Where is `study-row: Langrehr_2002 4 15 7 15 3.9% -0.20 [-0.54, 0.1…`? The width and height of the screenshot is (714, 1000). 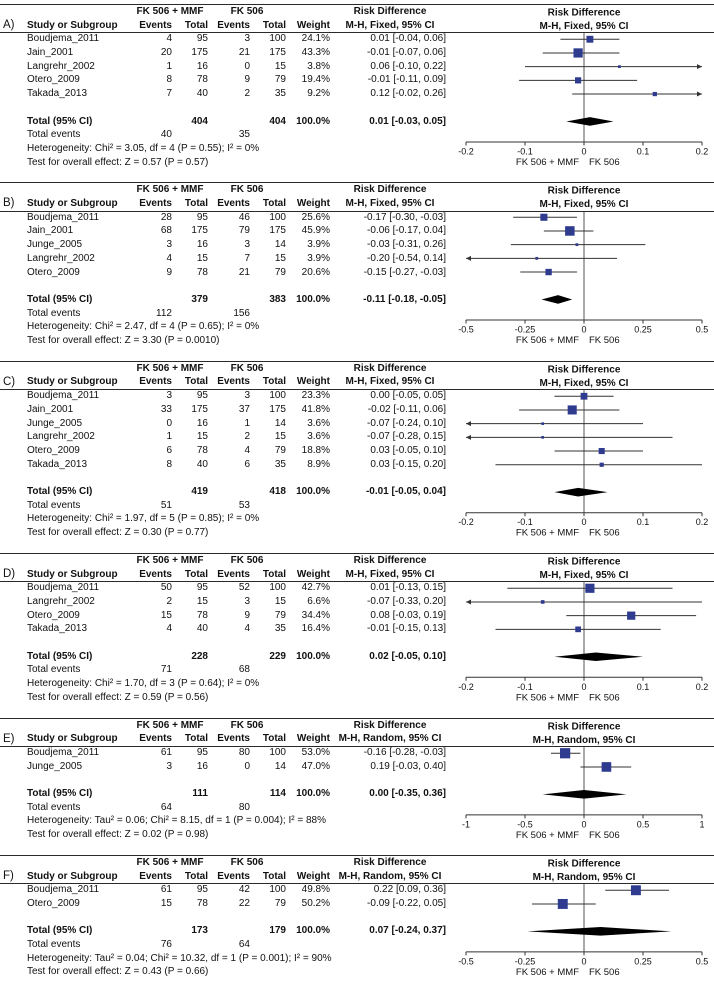 study-row: Langrehr_2002 4 15 7 15 3.9% -0.20 [-0.54, 0.1… is located at coordinates (238, 259).